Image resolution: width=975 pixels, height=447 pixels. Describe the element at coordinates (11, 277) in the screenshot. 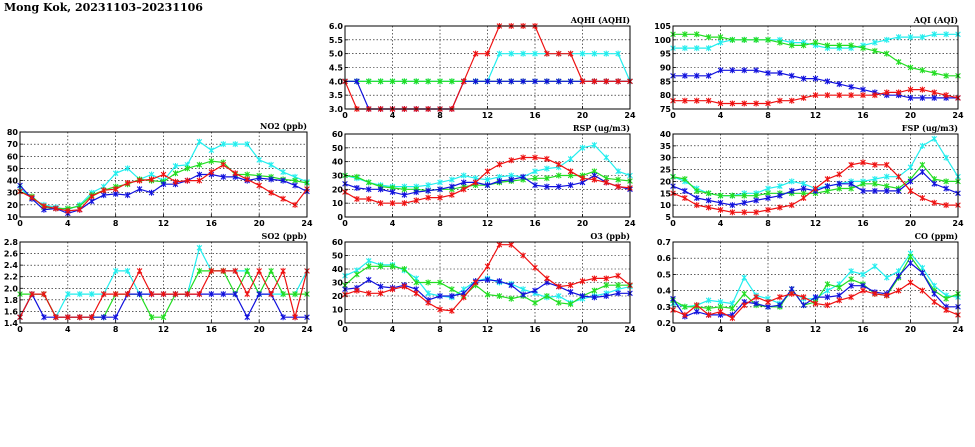

I see `y-tick-label: 2.2` at that location.